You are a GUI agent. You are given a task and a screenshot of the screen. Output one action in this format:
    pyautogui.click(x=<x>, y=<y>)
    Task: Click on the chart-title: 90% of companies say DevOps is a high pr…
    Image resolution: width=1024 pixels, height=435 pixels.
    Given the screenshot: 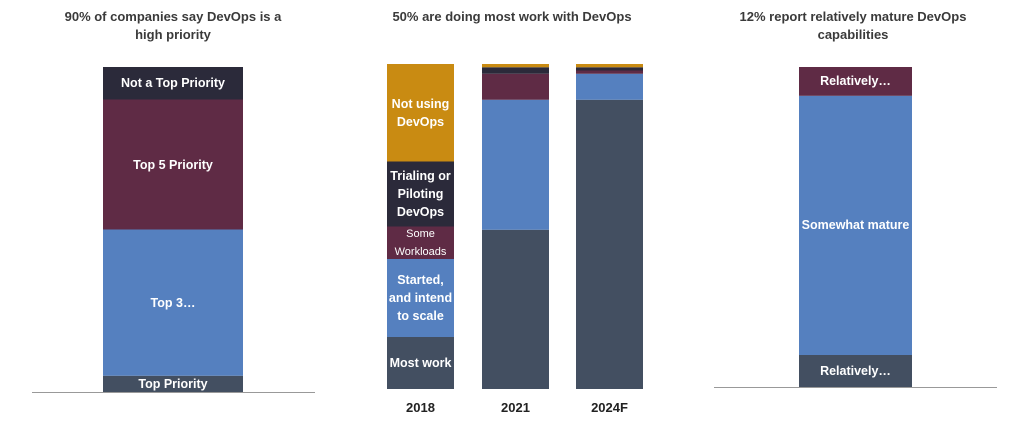 What is the action you would take?
    pyautogui.click(x=173, y=25)
    